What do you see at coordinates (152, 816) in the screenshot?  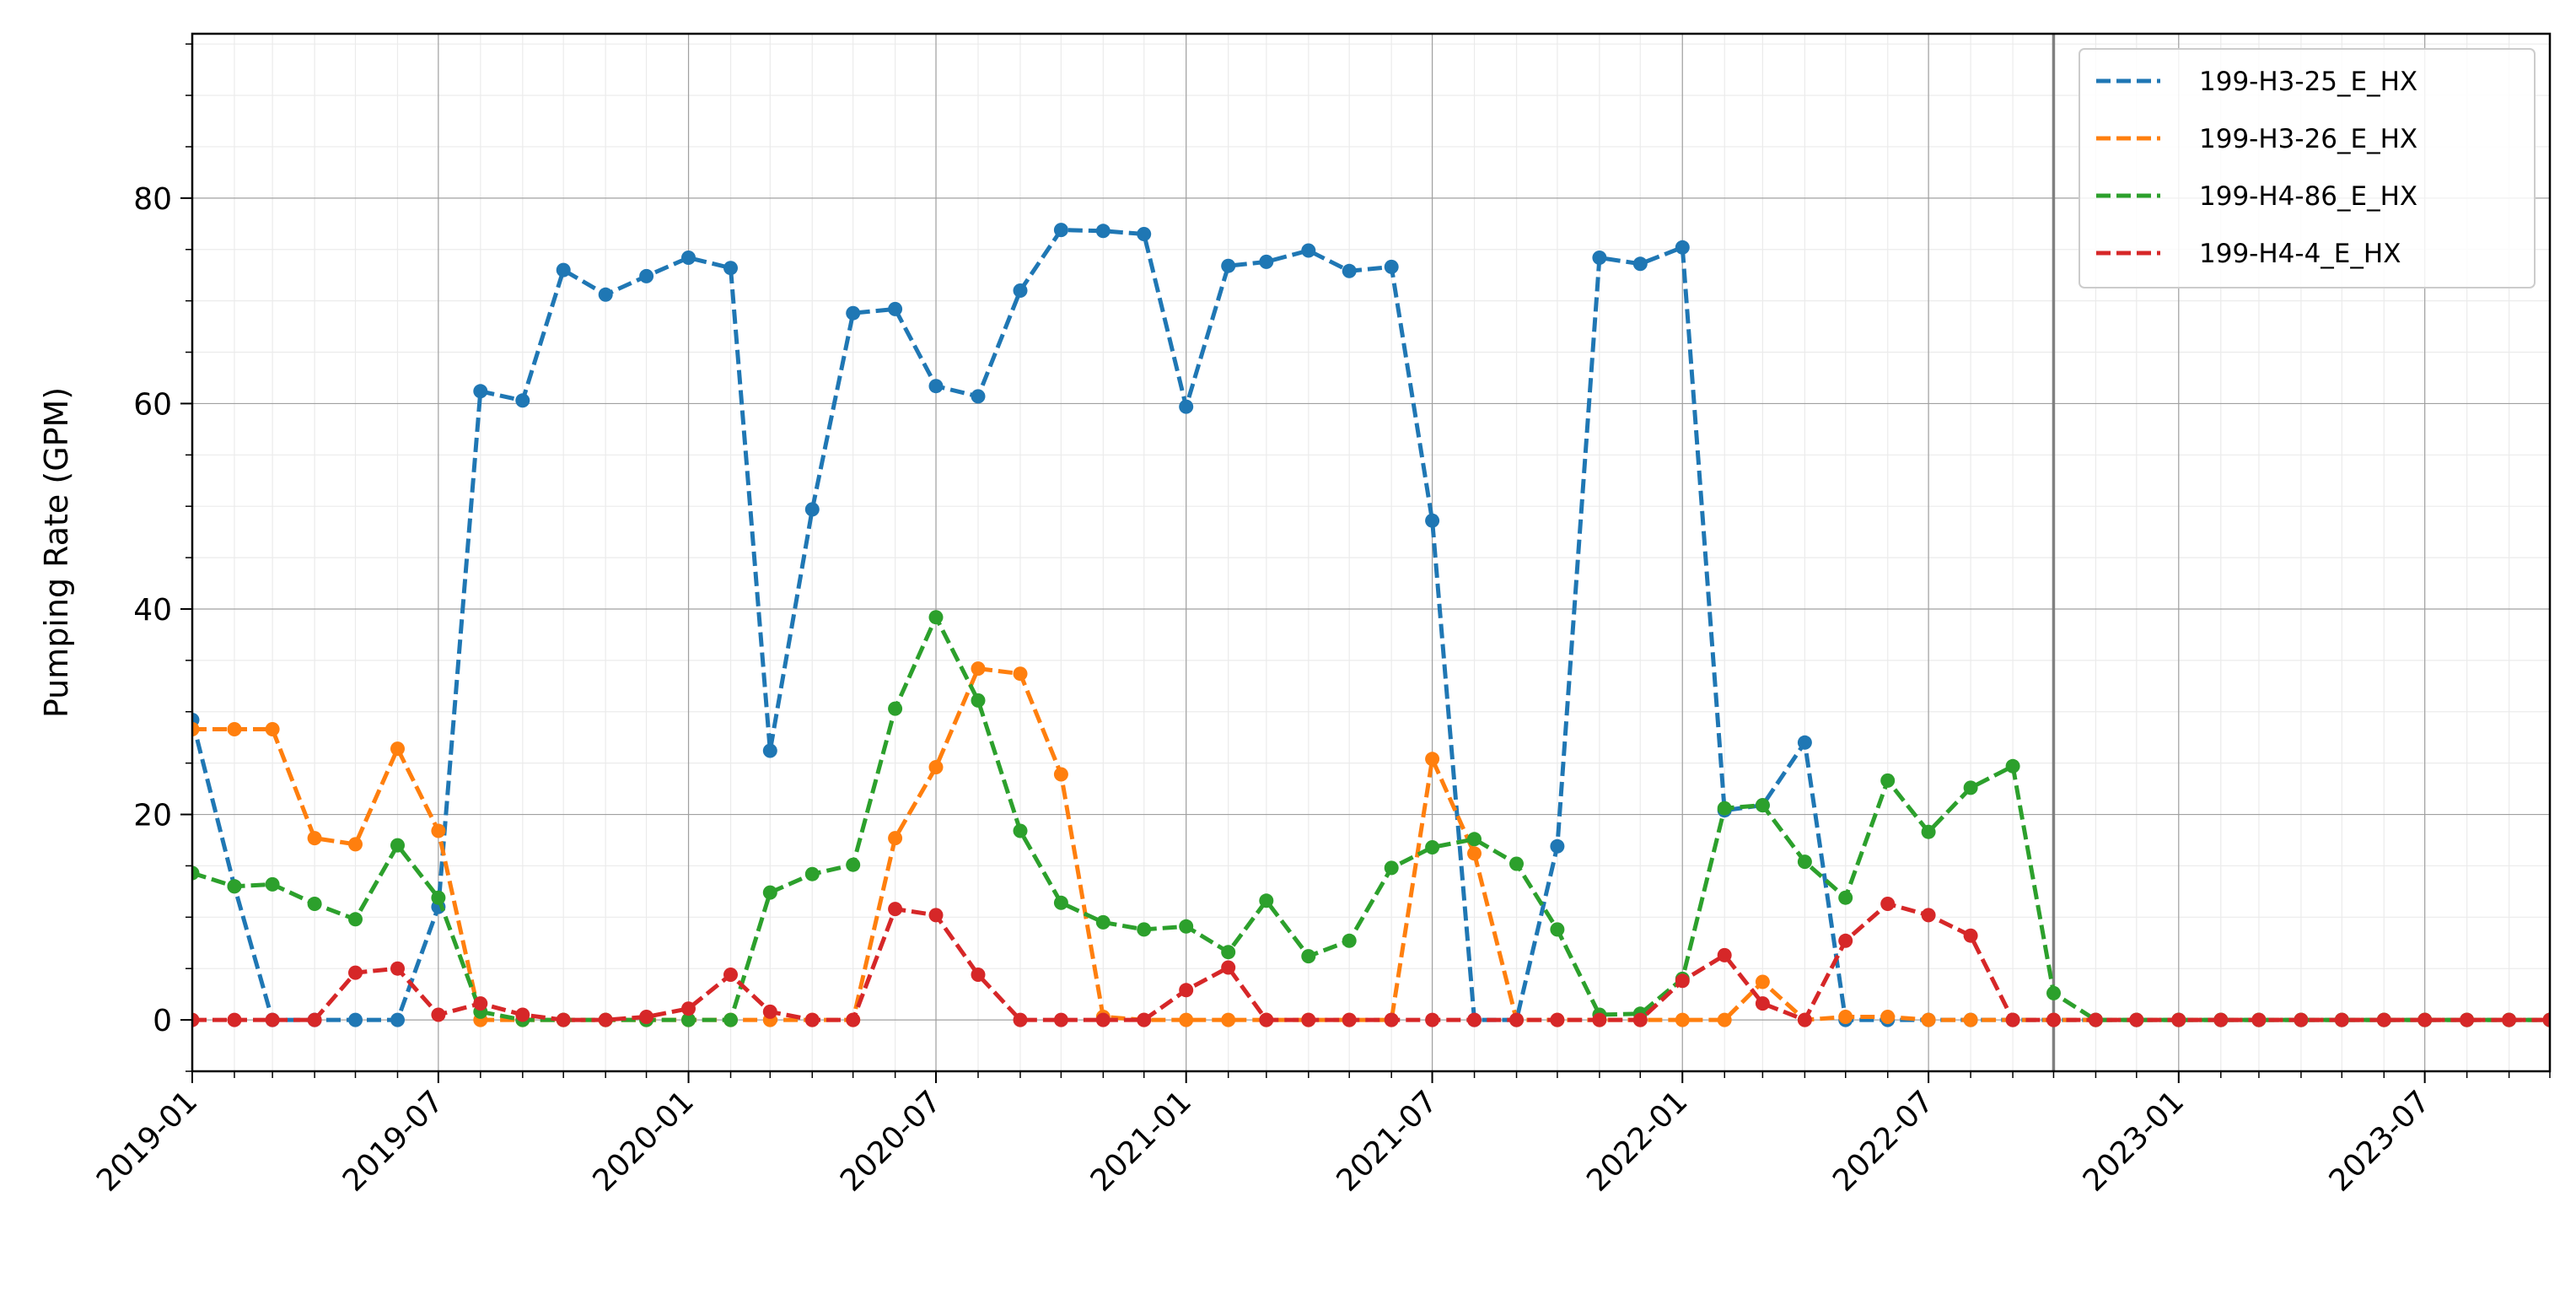 I see `y-tick-label: 20` at bounding box center [152, 816].